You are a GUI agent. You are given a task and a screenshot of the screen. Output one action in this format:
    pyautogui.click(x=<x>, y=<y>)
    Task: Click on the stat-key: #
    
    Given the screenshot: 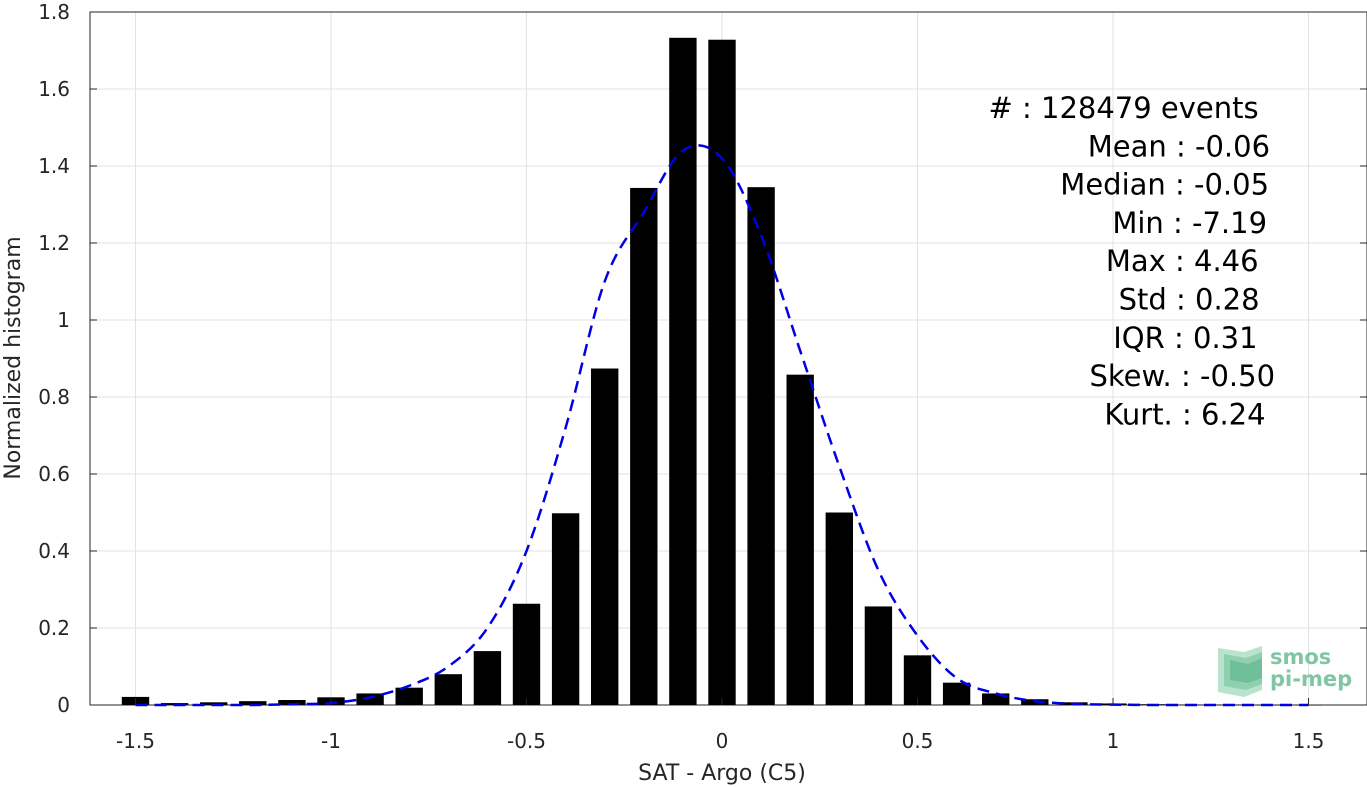 What is the action you would take?
    pyautogui.click(x=1005, y=108)
    